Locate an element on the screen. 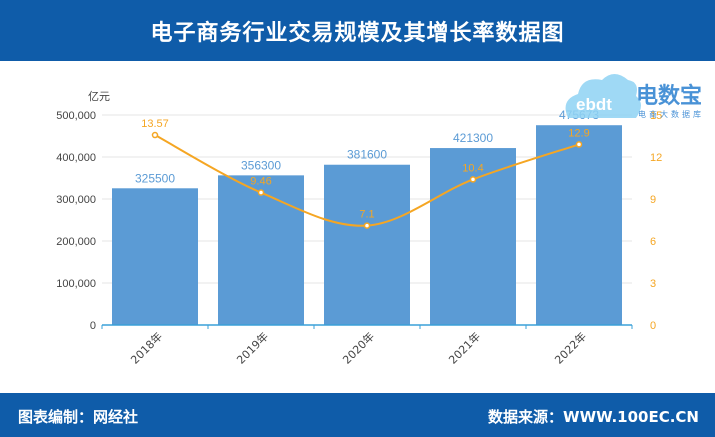  x-tick-label: 2022年 is located at coordinates (570, 347).